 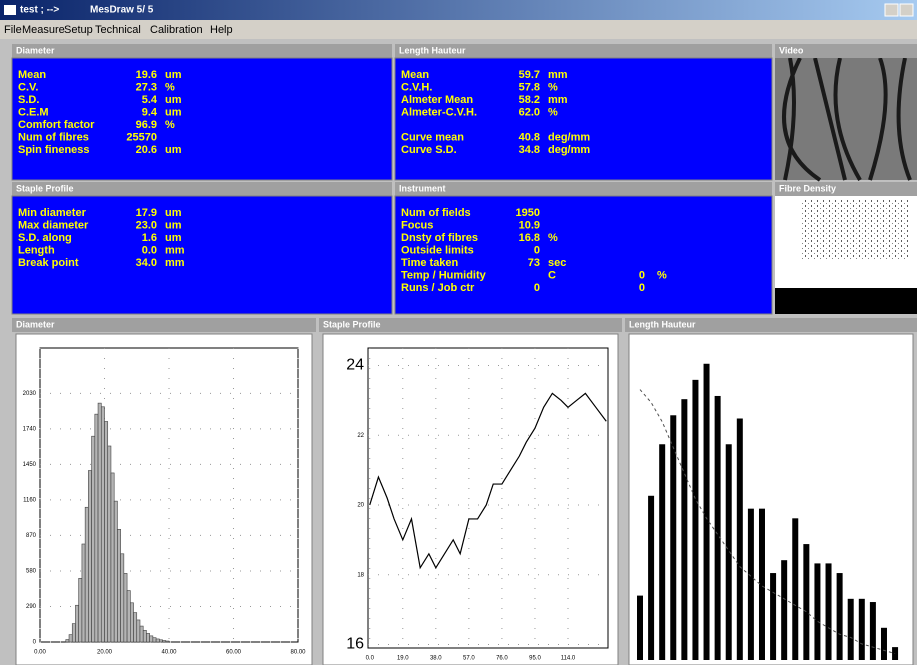 What do you see at coordinates (146, 213) in the screenshot?
I see `row-value: 17.9` at bounding box center [146, 213].